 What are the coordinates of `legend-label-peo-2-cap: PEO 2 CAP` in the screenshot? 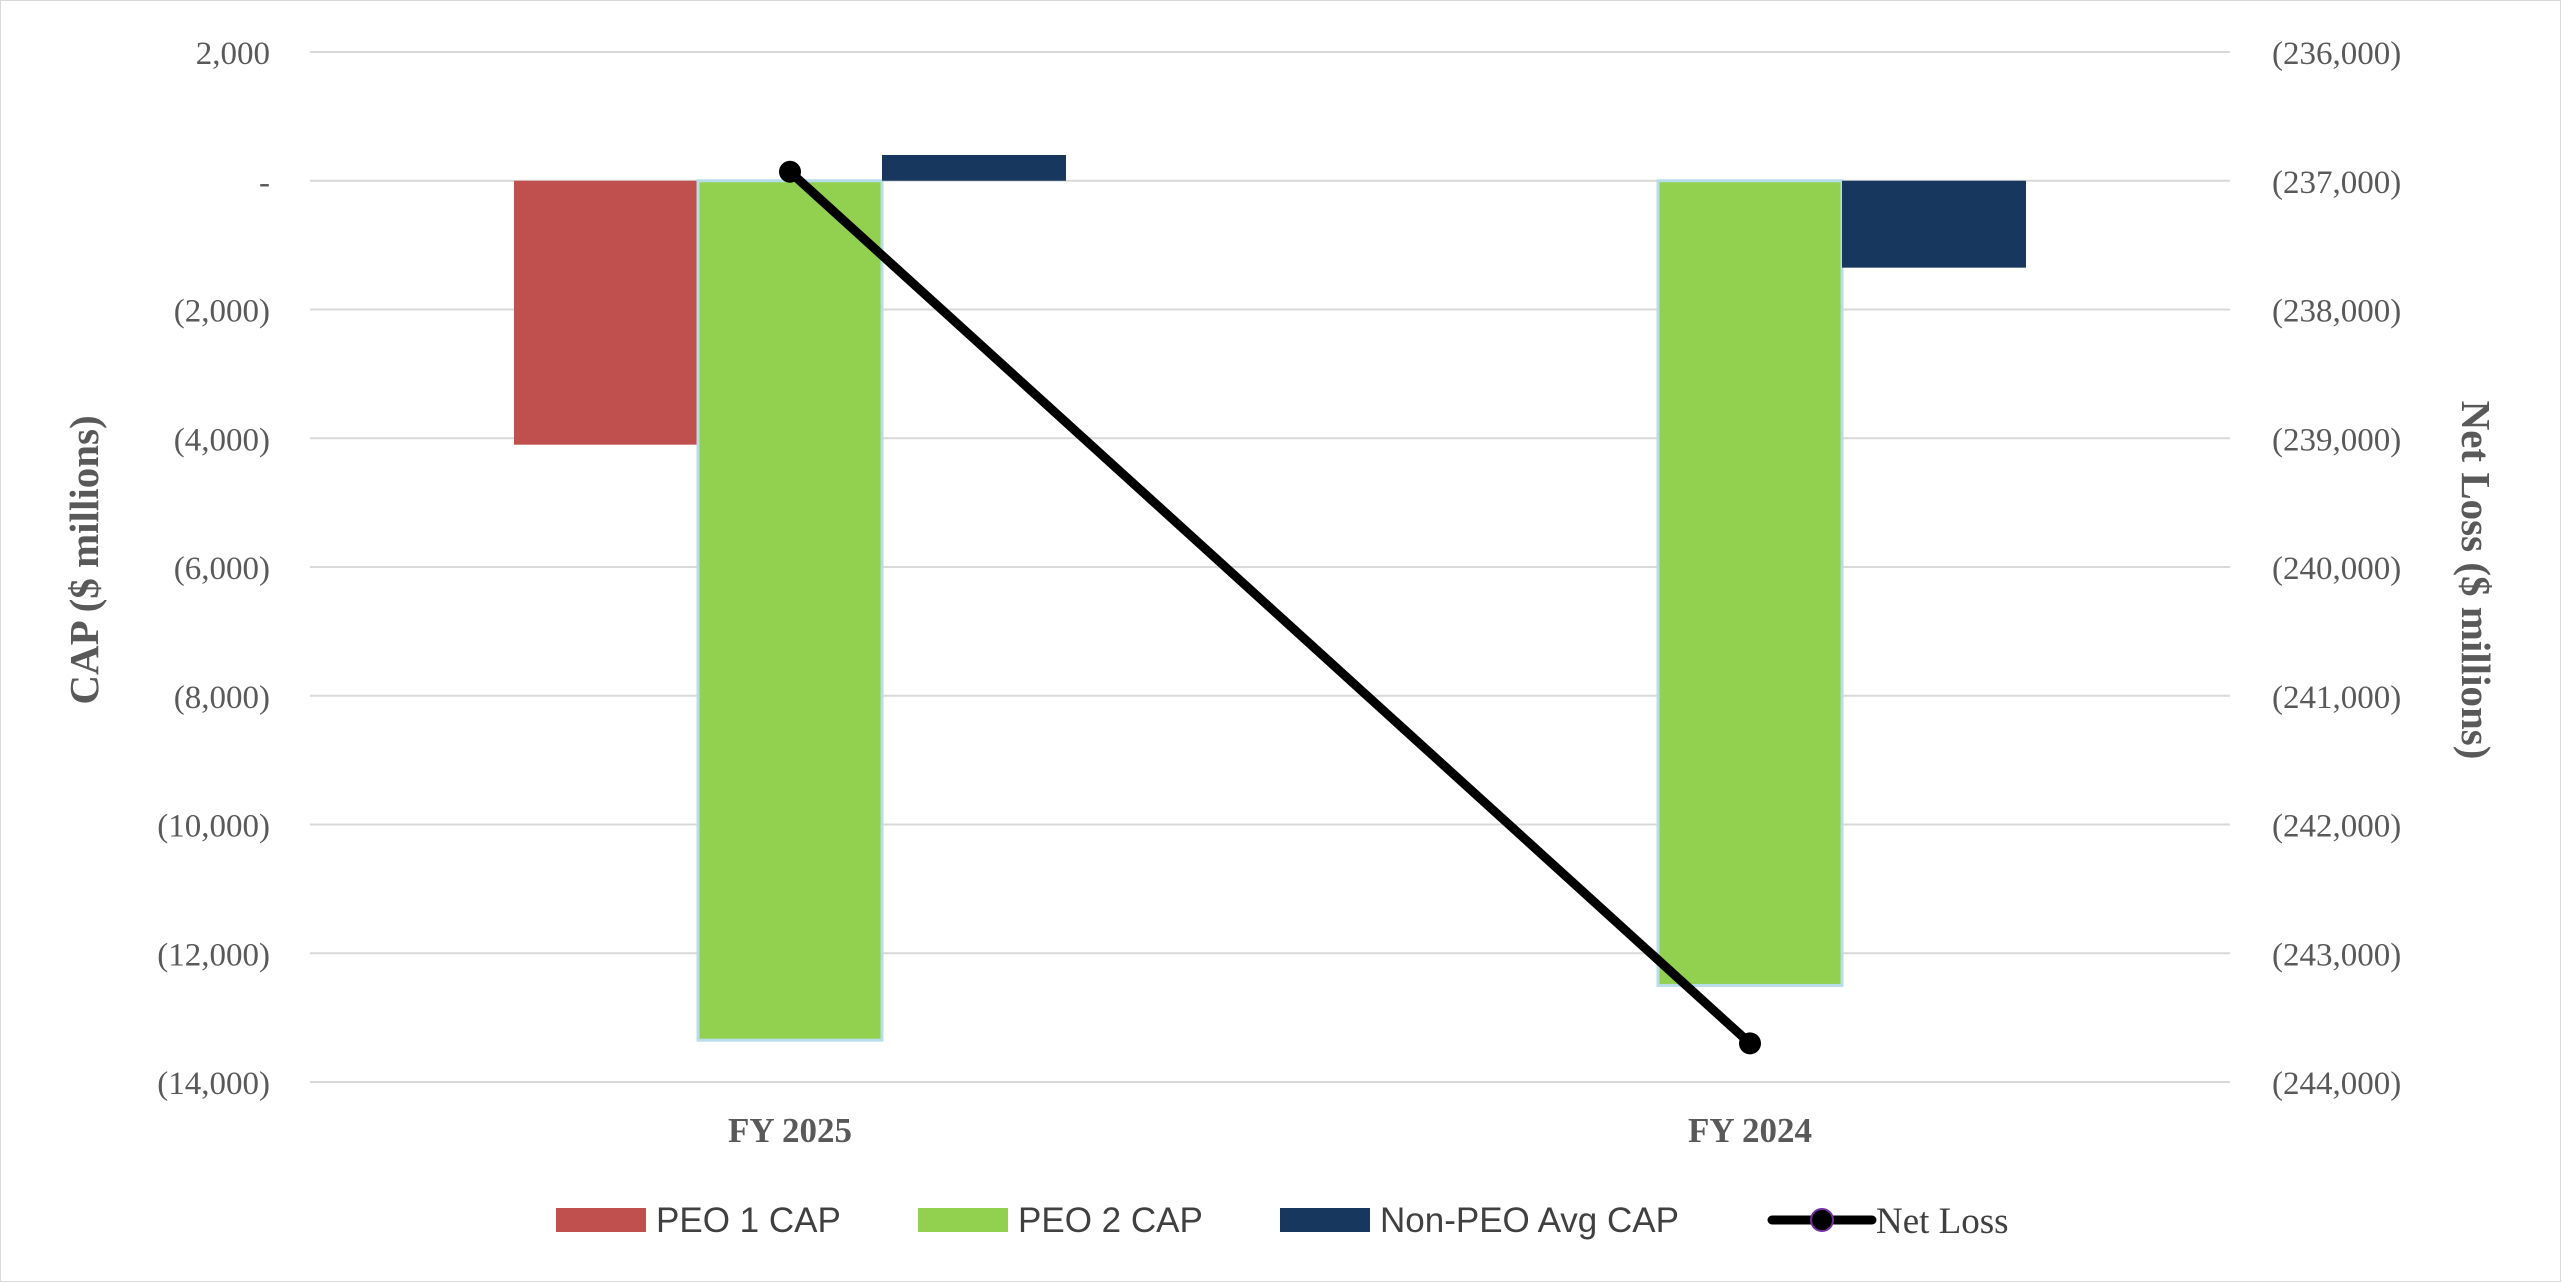 It's located at (1110, 1220).